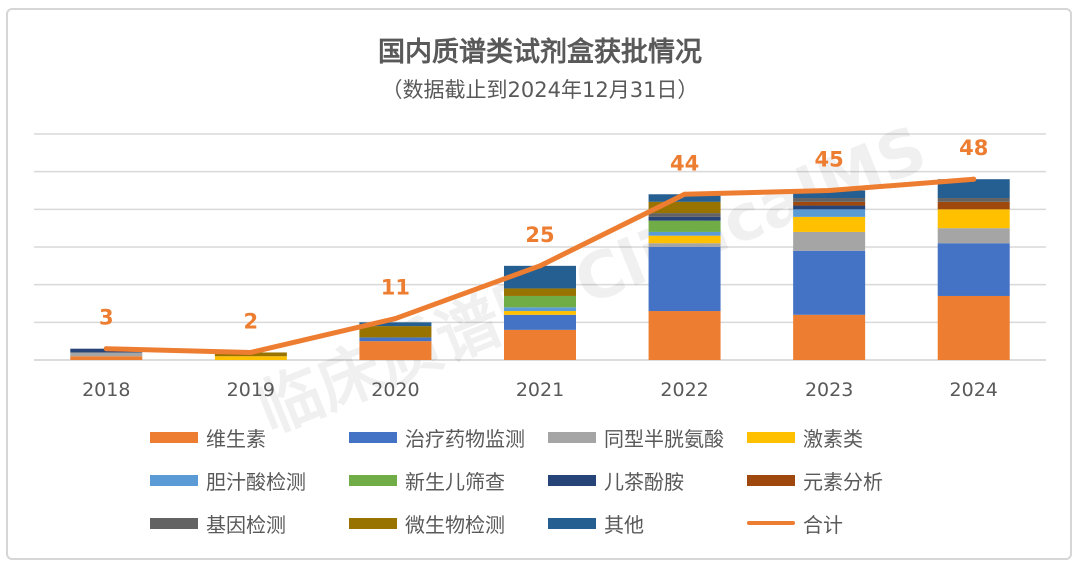 The height and width of the screenshot is (570, 1080). I want to click on legend-item: 治疗药物监测, so click(437, 437).